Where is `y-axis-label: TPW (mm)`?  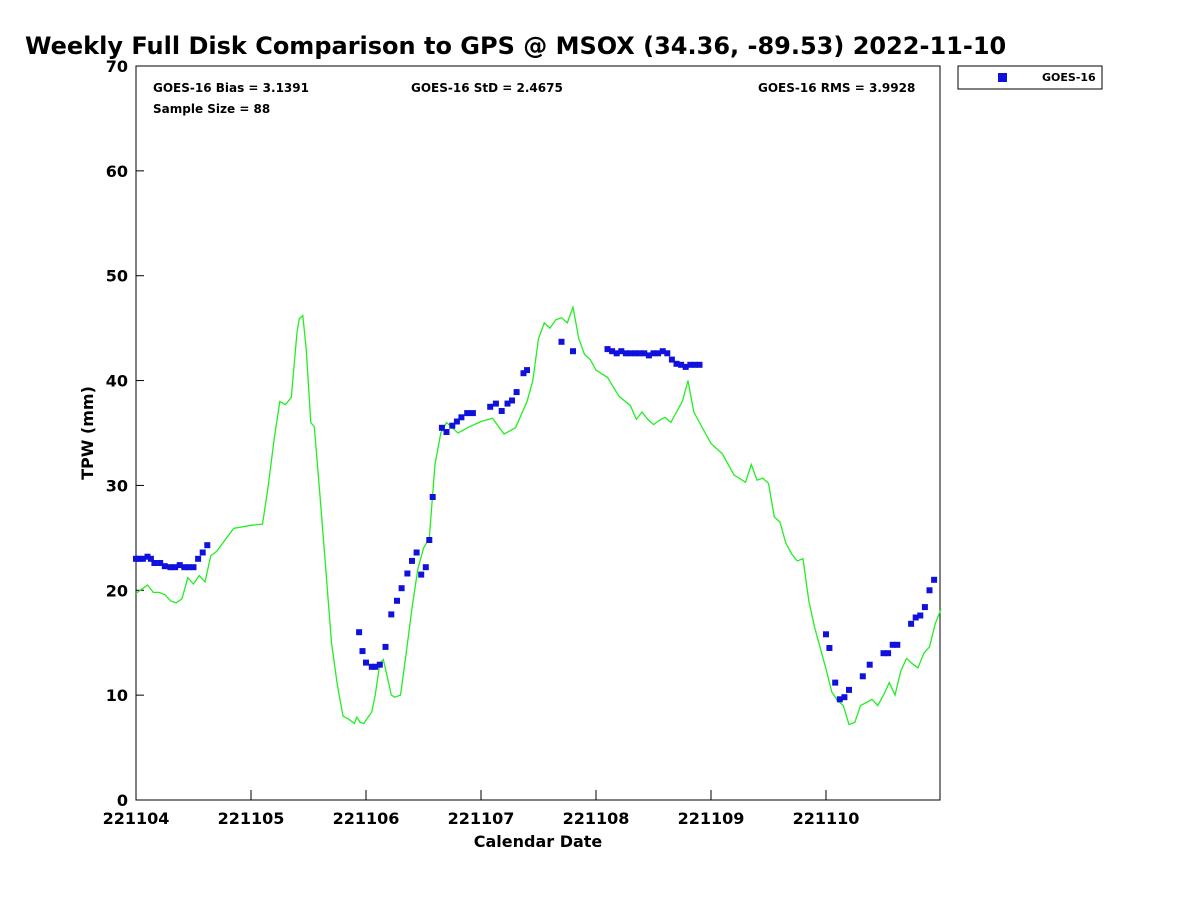 y-axis-label: TPW (mm) is located at coordinates (87, 433).